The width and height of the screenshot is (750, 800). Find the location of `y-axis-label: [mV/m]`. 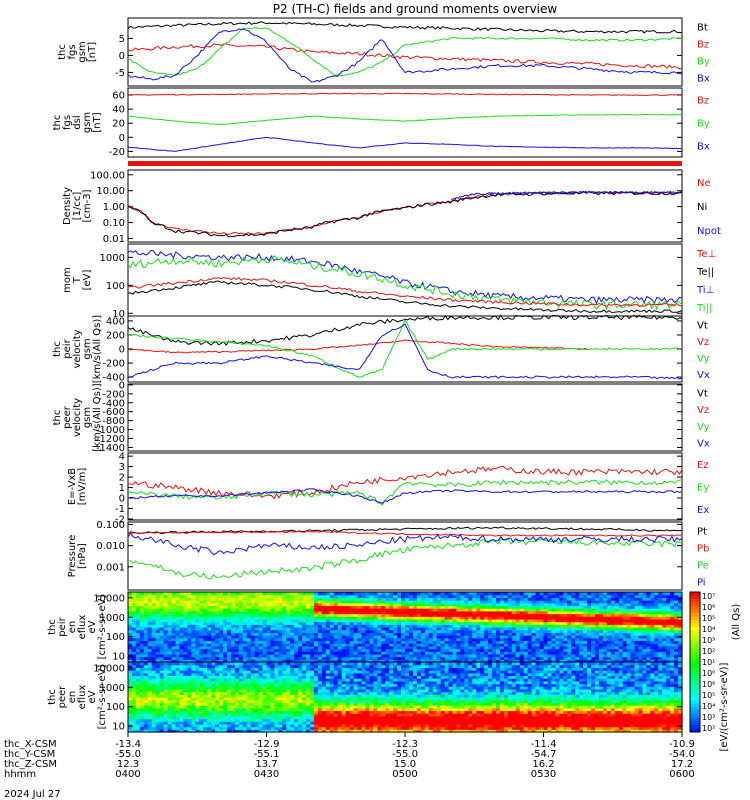

y-axis-label: [mV/m] is located at coordinates (82, 487).